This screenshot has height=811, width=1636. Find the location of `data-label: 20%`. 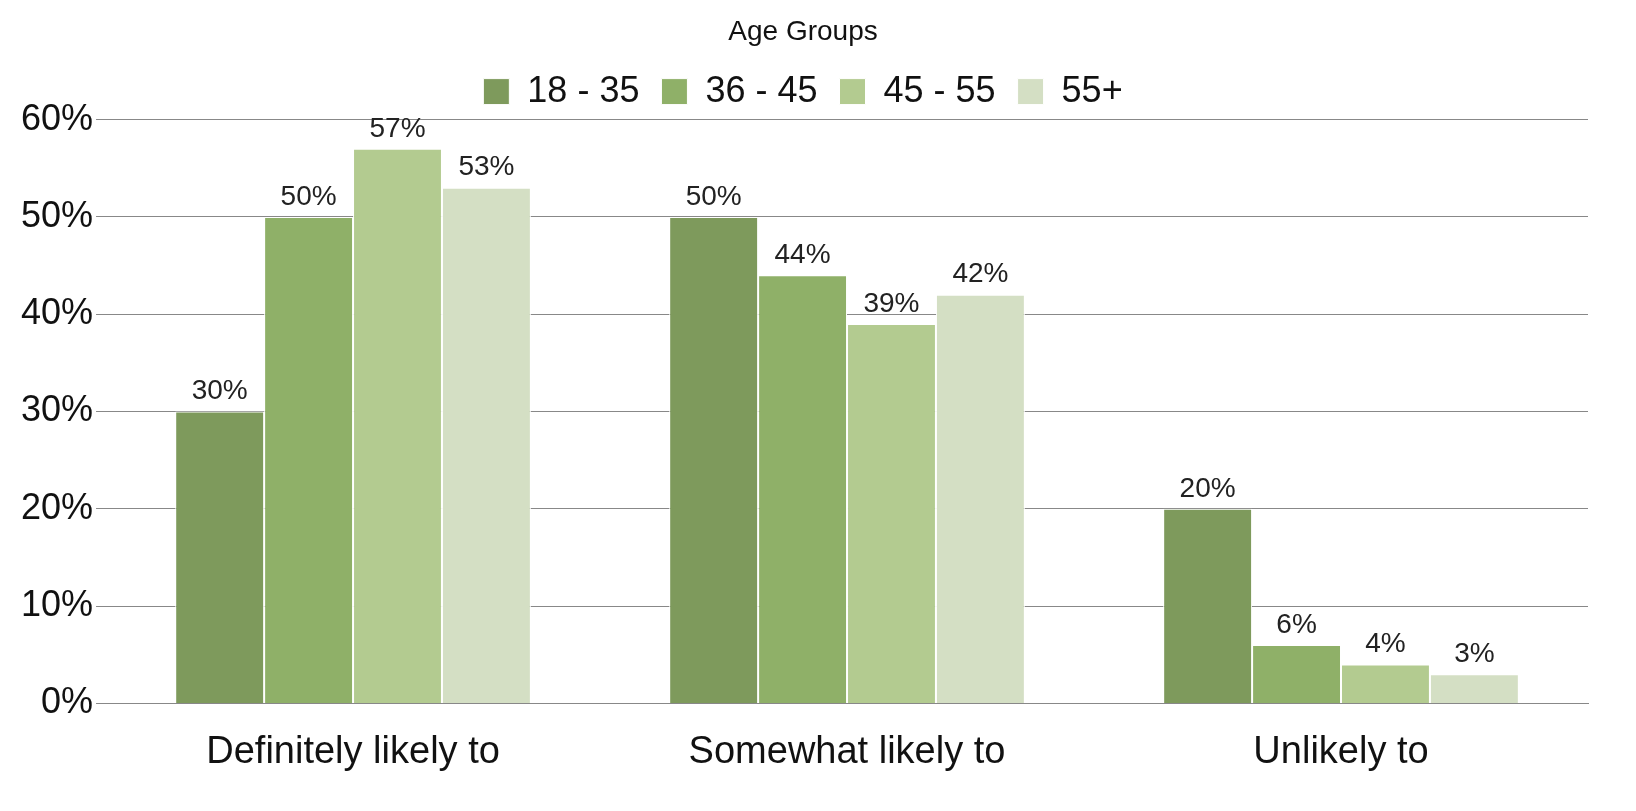

data-label: 20% is located at coordinates (1207, 487).